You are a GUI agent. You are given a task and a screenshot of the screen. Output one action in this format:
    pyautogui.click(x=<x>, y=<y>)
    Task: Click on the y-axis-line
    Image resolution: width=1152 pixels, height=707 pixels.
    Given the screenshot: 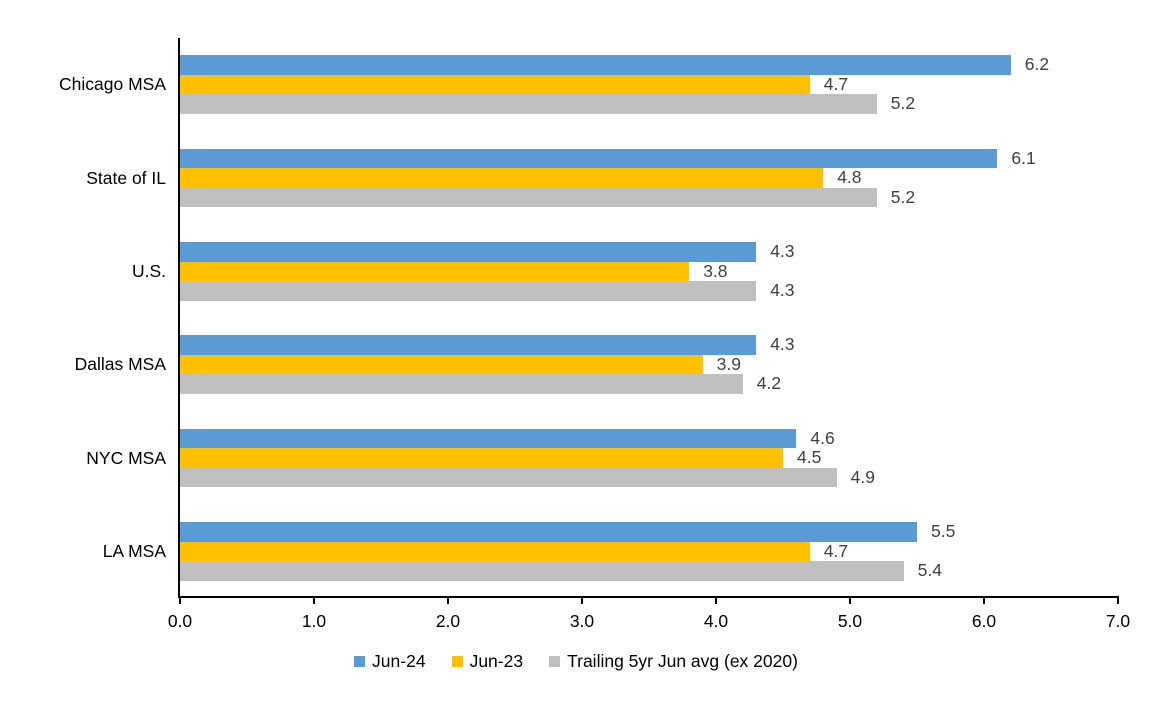 What is the action you would take?
    pyautogui.click(x=179, y=318)
    